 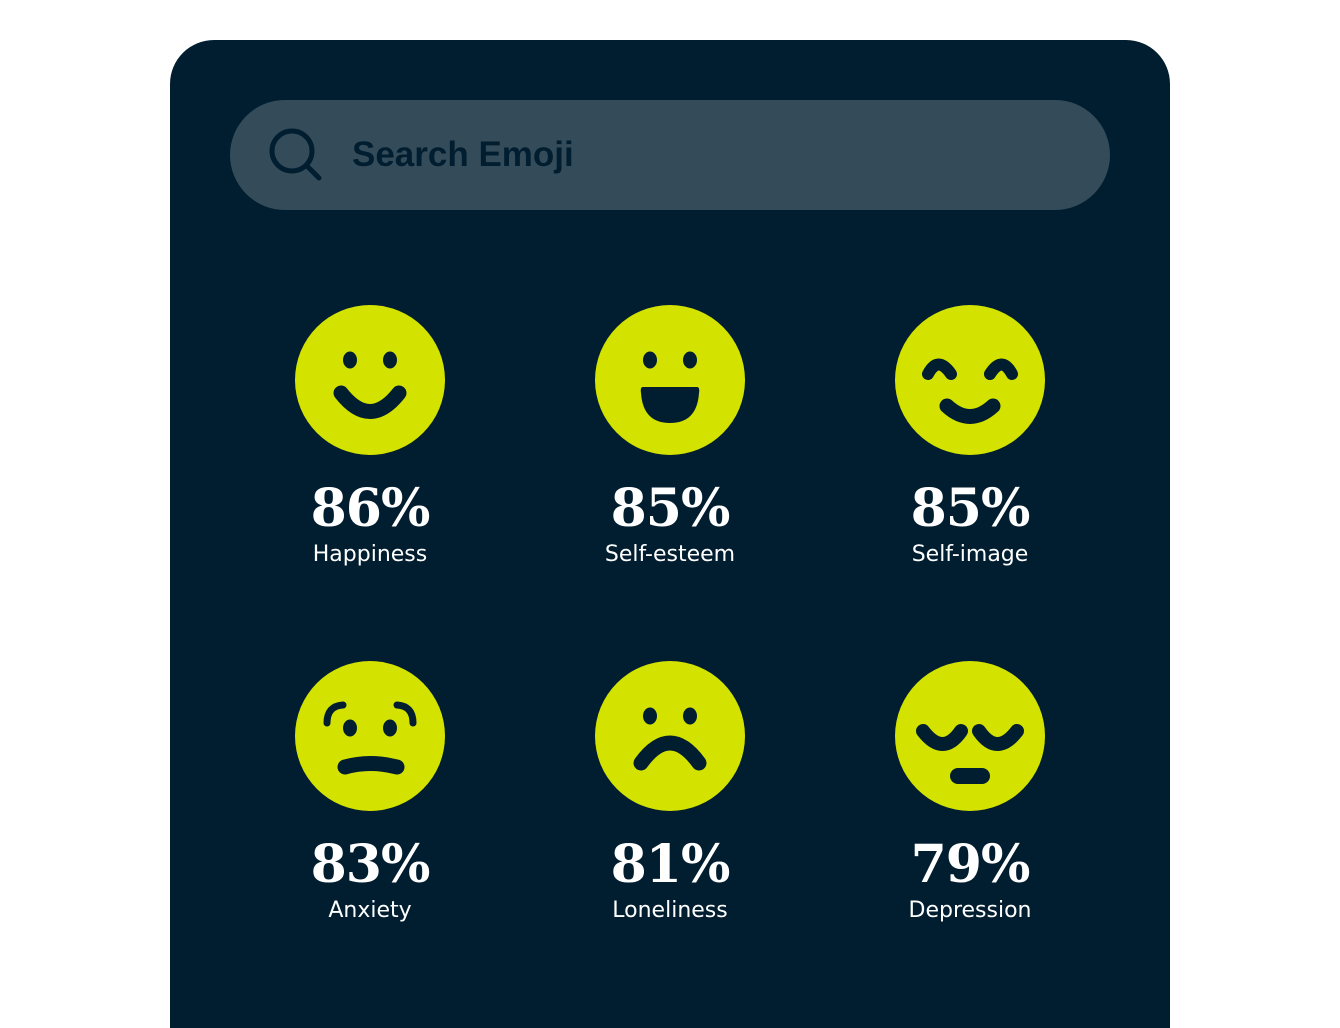 I want to click on emoji-item-self-image: 85% Self-image, so click(x=970, y=438).